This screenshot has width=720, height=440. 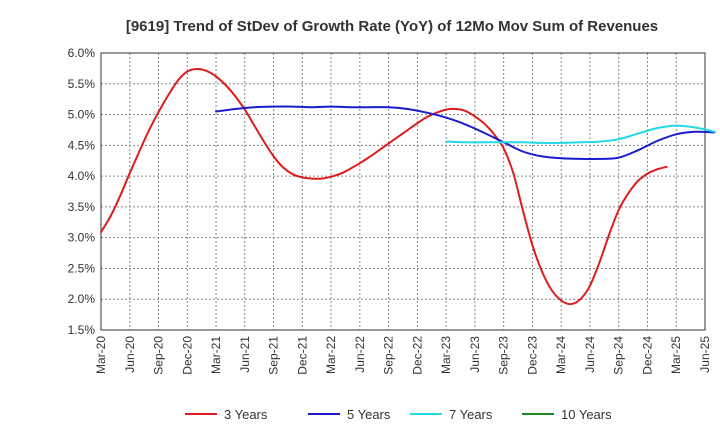 What do you see at coordinates (130, 354) in the screenshot?
I see `x-tick-label: Jun-20` at bounding box center [130, 354].